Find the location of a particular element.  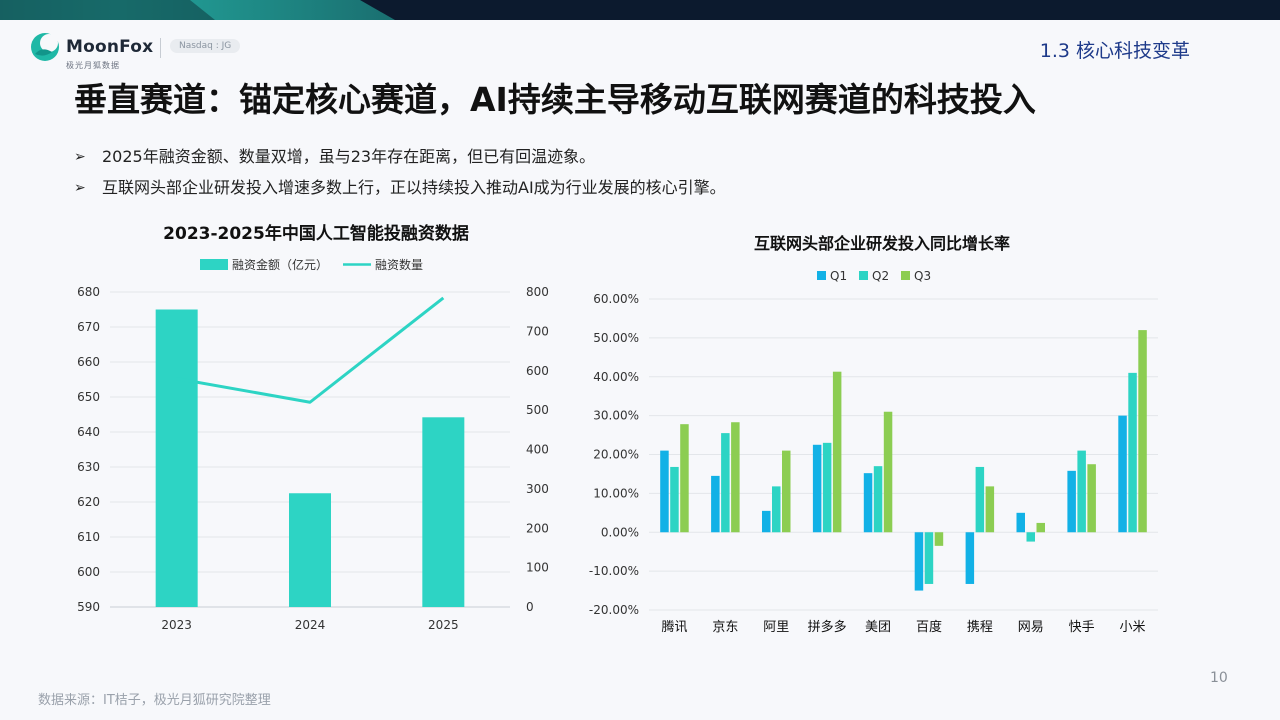

y-right-tick-label: 0 is located at coordinates (530, 607).